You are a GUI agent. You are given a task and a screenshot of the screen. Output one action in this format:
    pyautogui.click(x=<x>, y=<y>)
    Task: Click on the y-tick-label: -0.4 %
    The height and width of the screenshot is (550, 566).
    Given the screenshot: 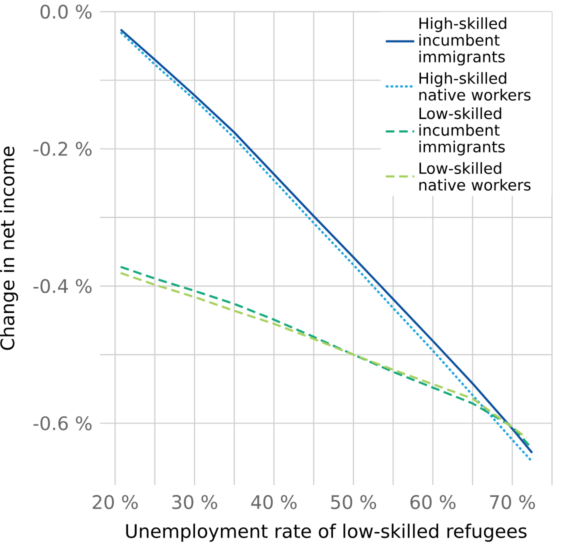 What is the action you would take?
    pyautogui.click(x=62, y=286)
    